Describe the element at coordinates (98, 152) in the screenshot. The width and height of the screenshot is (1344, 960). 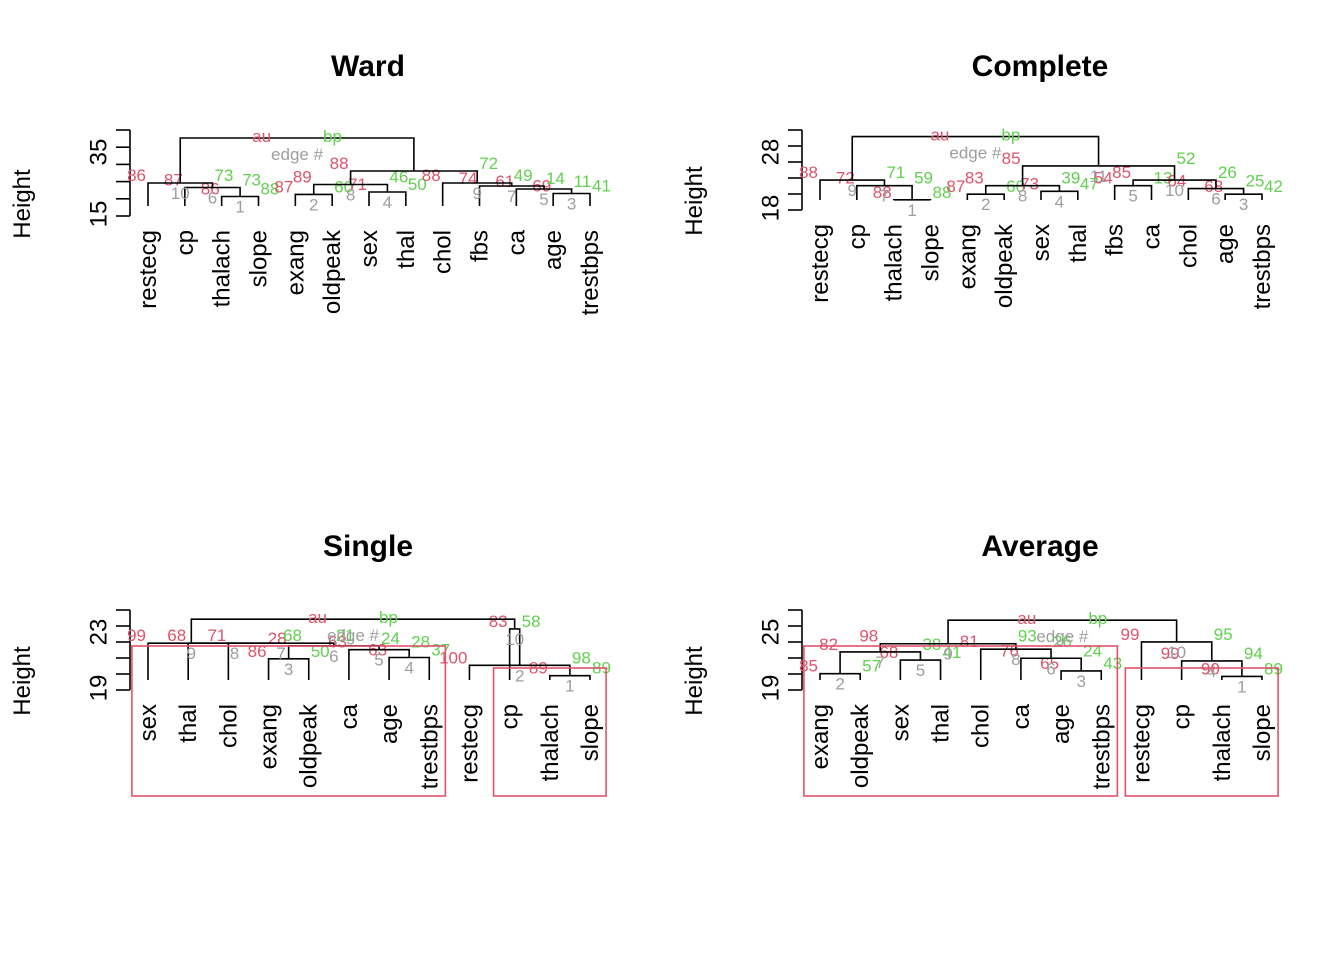
I see `y-tick-label: 35` at that location.